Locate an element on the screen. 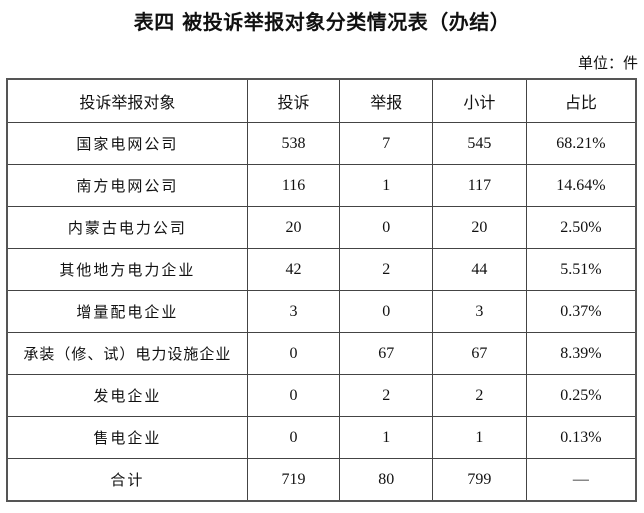 Image resolution: width=644 pixels, height=513 pixels. table-row: 国家电网公司 538 7 545 68.21% is located at coordinates (321, 143).